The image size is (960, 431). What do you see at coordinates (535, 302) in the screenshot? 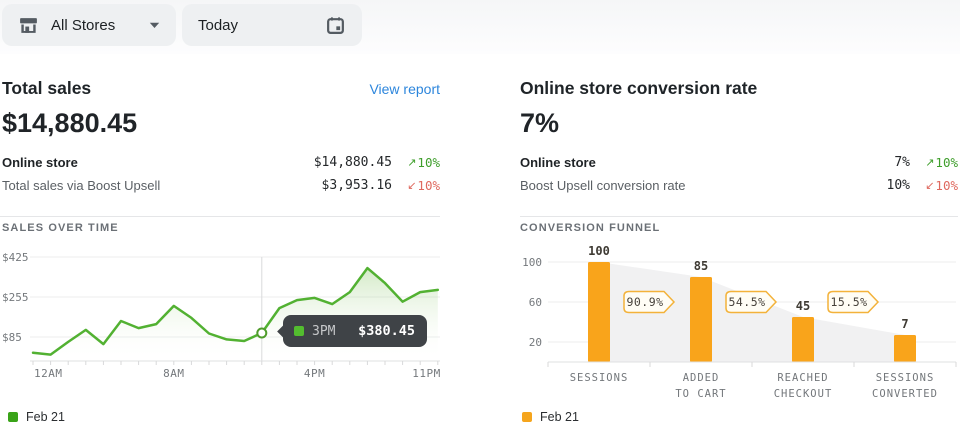
I see `svg-text: 60` at bounding box center [535, 302].